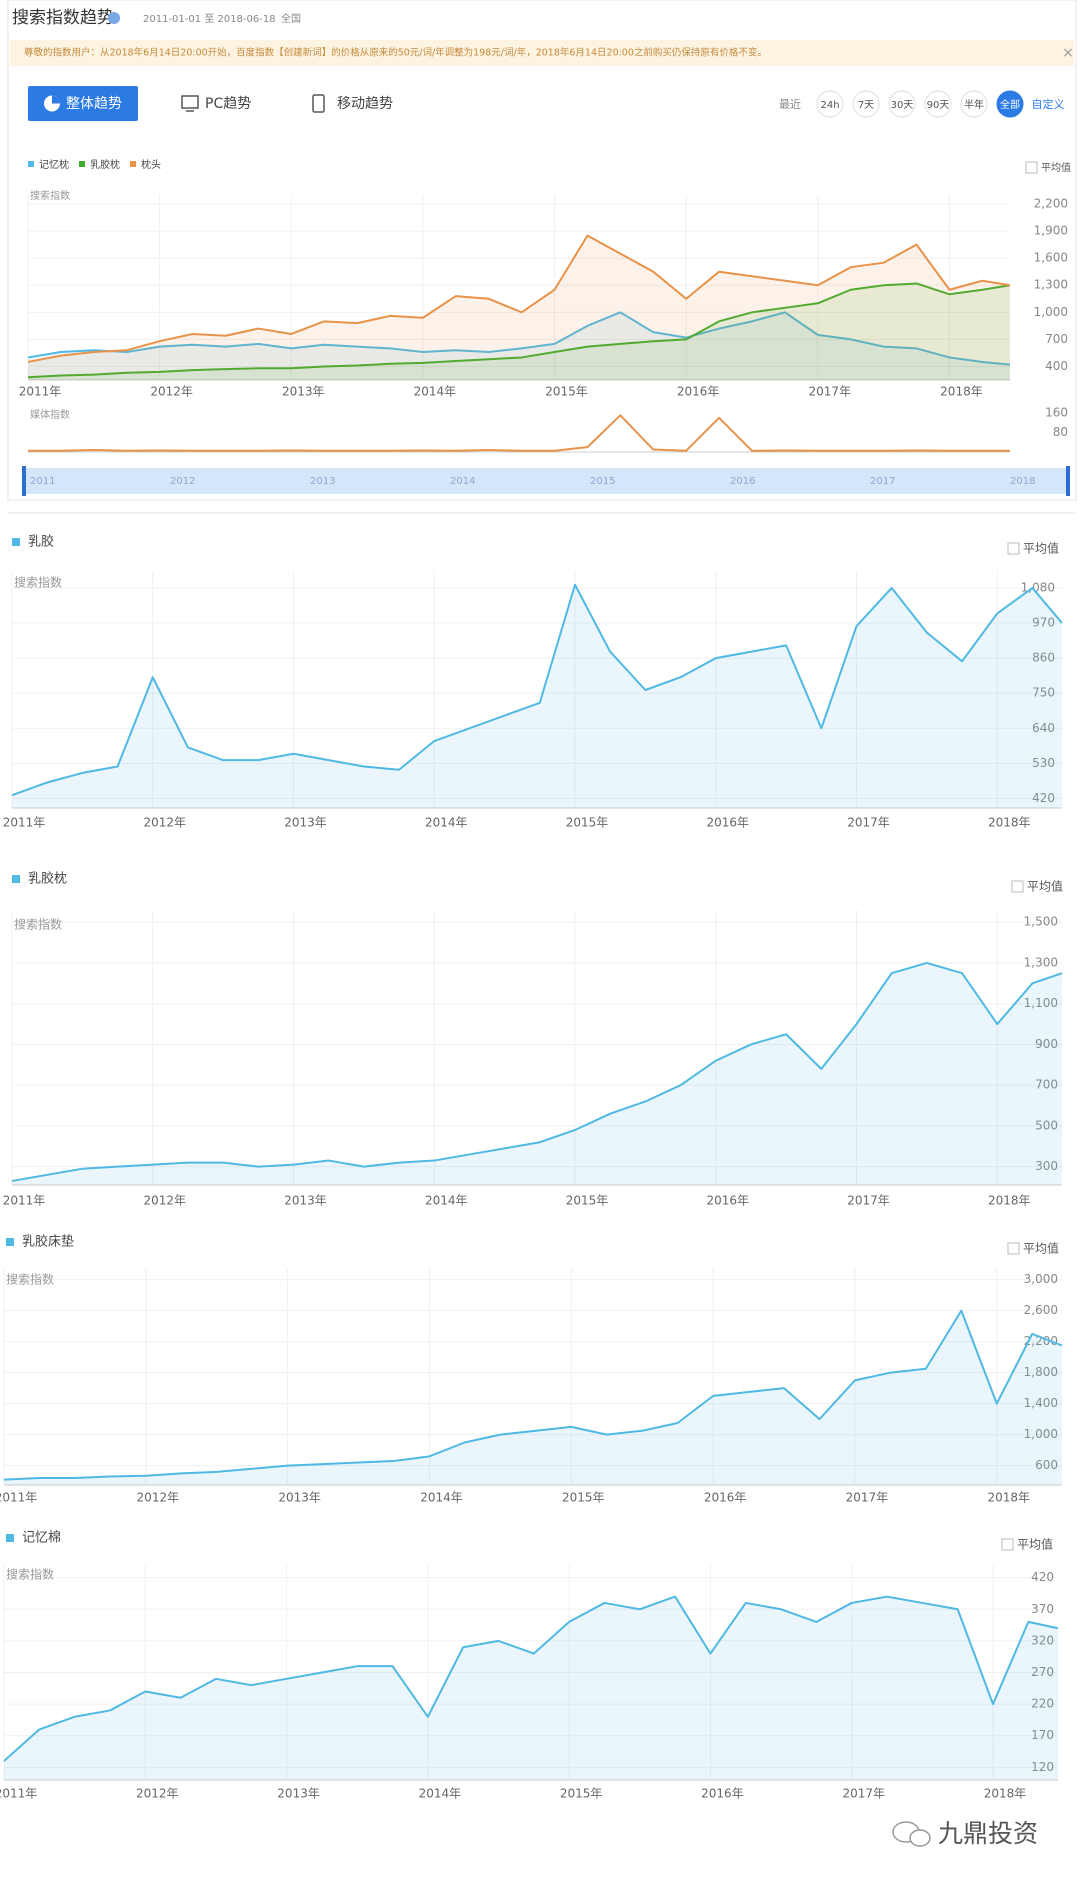 The image size is (1080, 1887). I want to click on page-title: 搜索指数趋势, so click(63, 18).